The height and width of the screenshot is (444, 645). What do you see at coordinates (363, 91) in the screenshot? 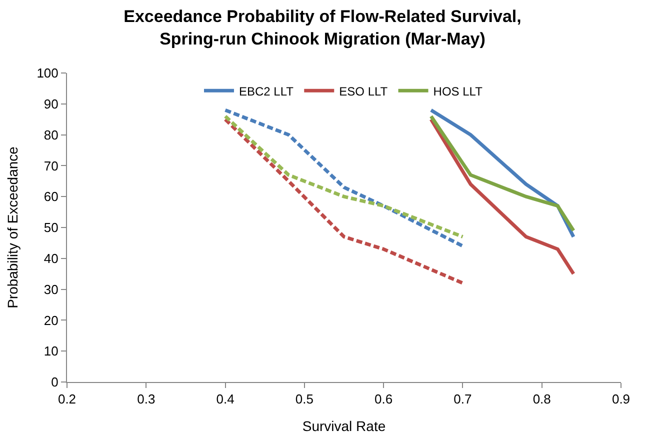
I see `legend-label: ESO LLT` at bounding box center [363, 91].